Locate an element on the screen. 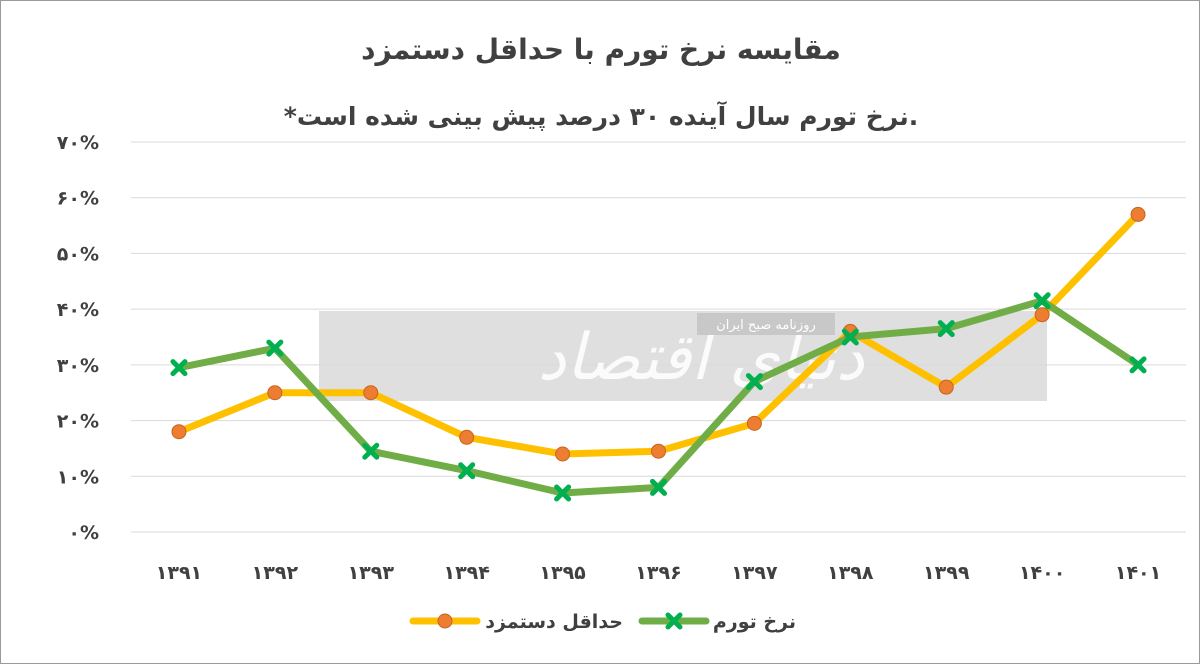 The width and height of the screenshot is (1200, 664). watermark: دنیای اقتصاد روزنامه صبح ایران is located at coordinates (683, 356).